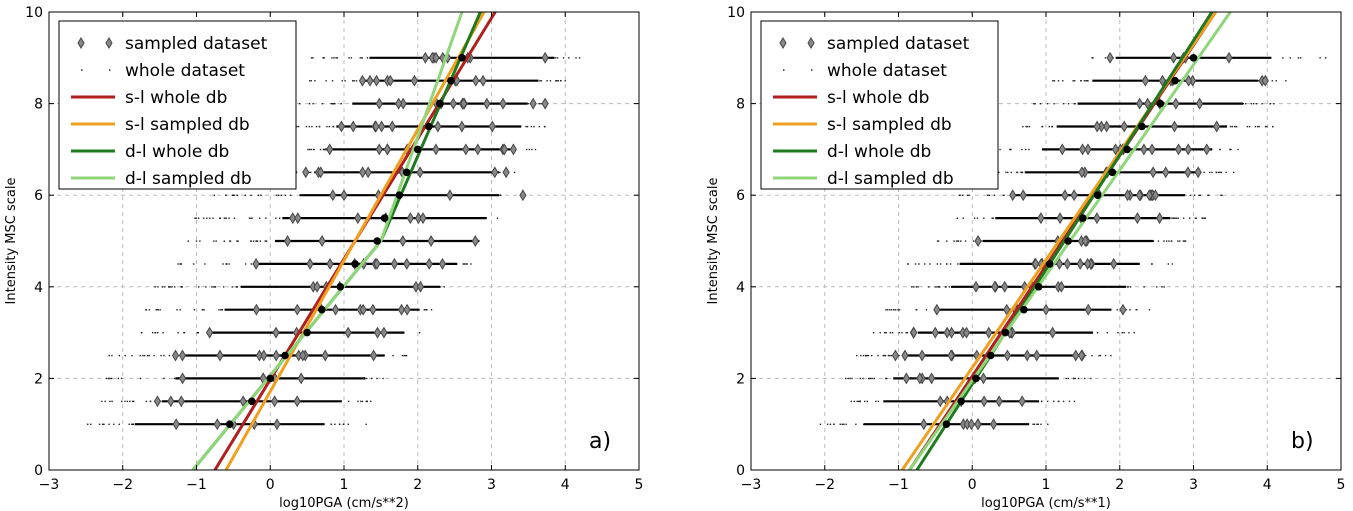 The height and width of the screenshot is (511, 1353). I want to click on y-tick-label: 6, so click(38, 196).